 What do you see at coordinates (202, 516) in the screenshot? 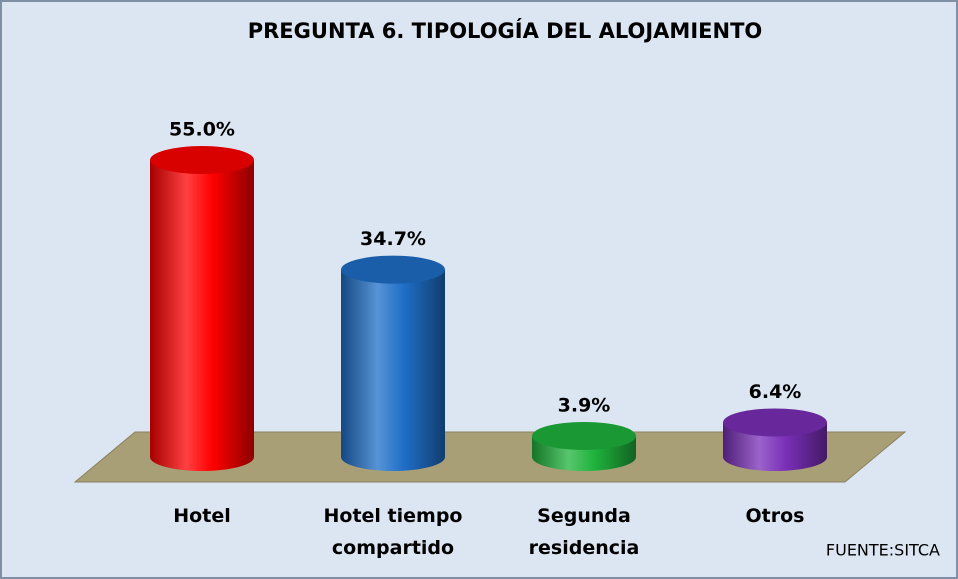
I see `category-label: Hotel` at bounding box center [202, 516].